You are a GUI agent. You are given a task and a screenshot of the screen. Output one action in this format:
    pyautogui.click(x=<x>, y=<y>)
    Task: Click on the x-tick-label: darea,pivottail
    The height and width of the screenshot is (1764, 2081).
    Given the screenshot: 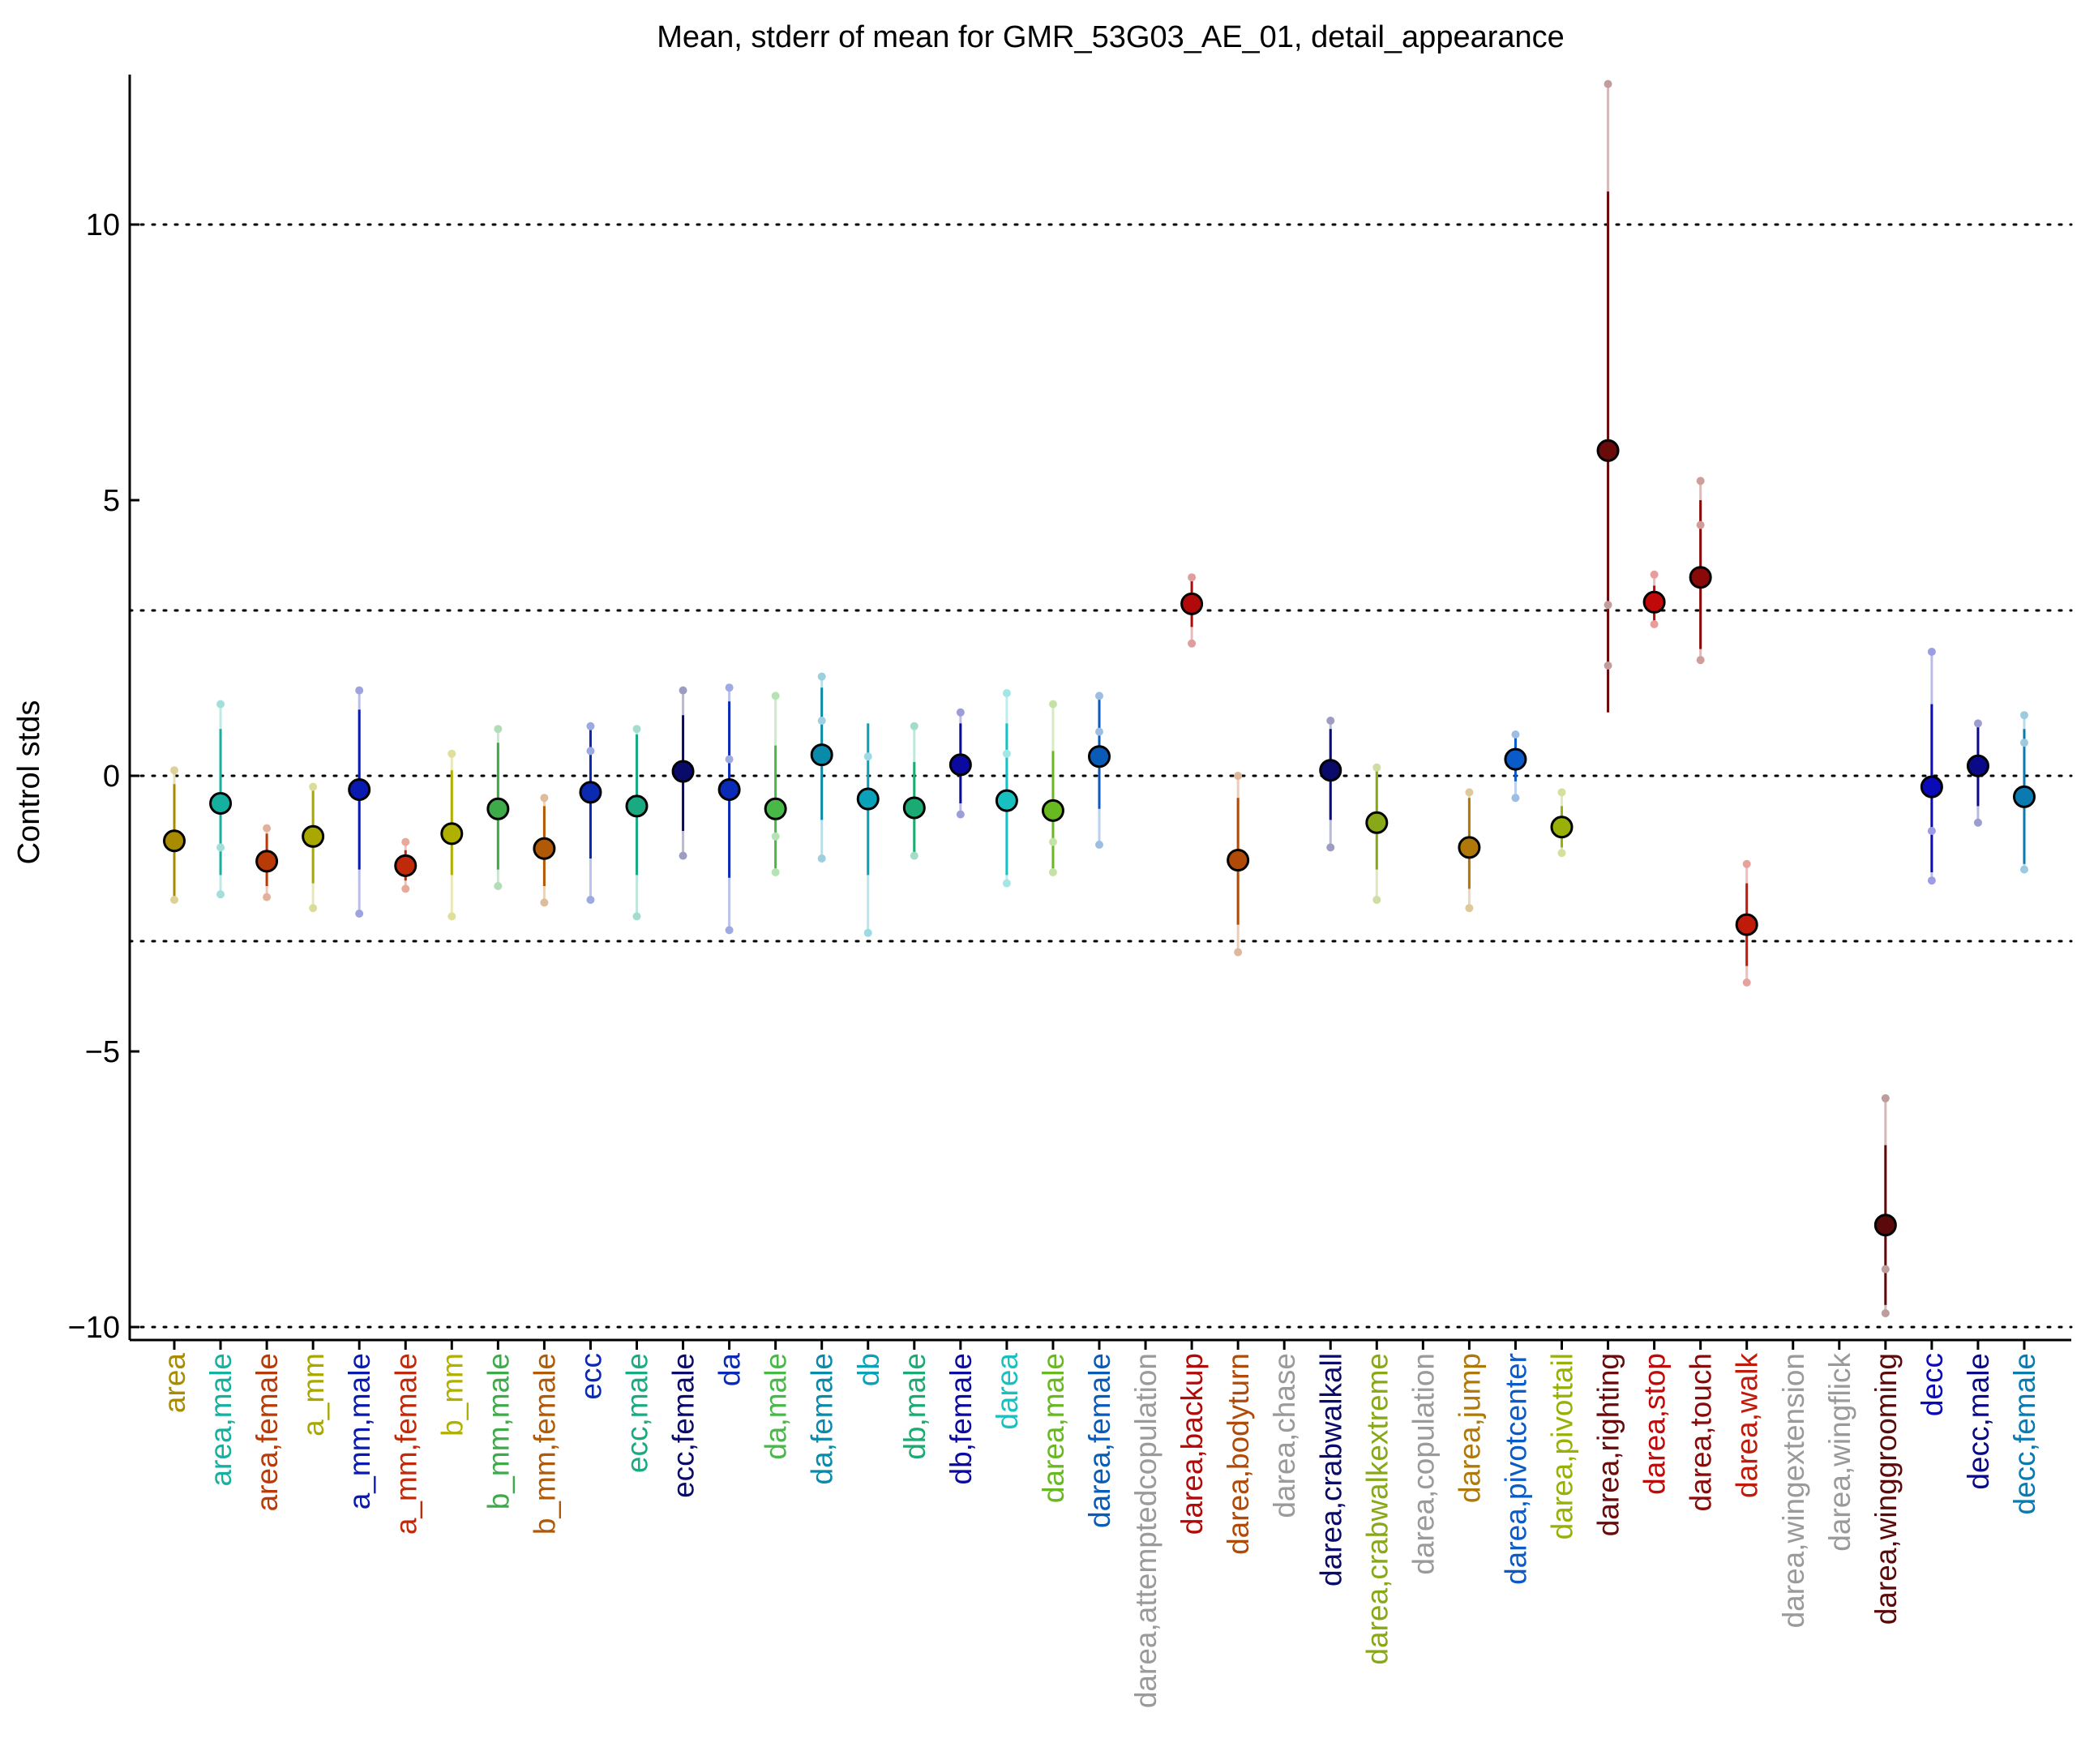 What is the action you would take?
    pyautogui.click(x=1562, y=1446)
    